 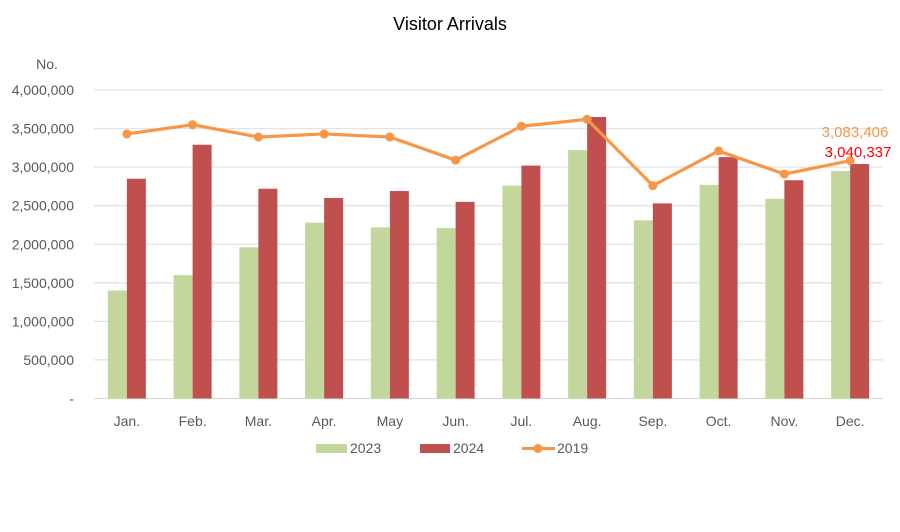 I want to click on bar-2024-aug, so click(x=597, y=257).